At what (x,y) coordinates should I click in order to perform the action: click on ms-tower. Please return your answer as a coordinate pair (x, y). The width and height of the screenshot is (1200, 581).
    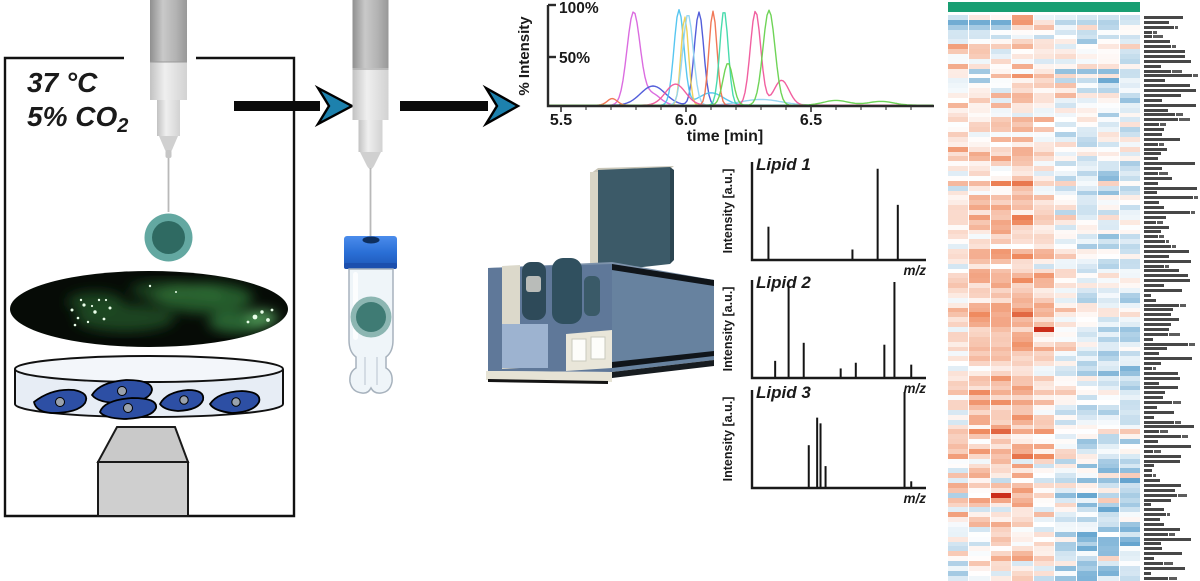
    Looking at the image, I should click on (632, 219).